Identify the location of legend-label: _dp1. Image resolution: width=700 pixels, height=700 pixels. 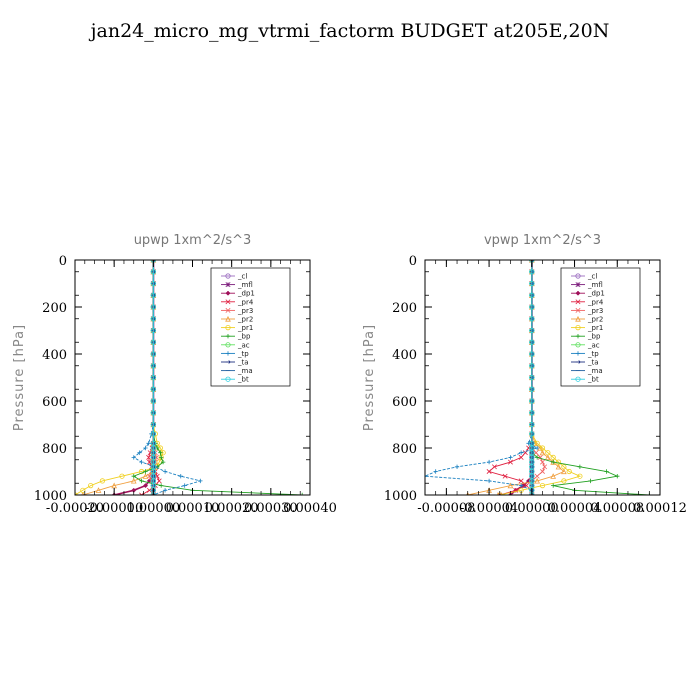
(246, 294).